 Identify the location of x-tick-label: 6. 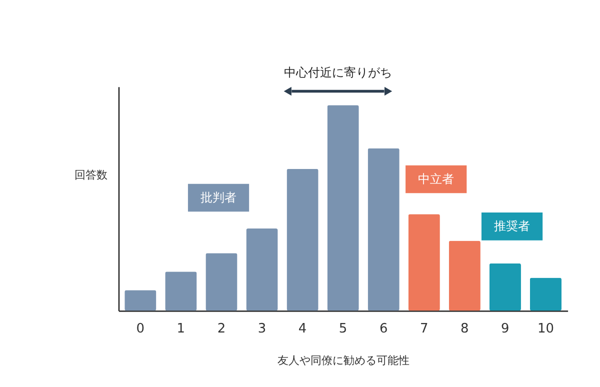
(383, 328).